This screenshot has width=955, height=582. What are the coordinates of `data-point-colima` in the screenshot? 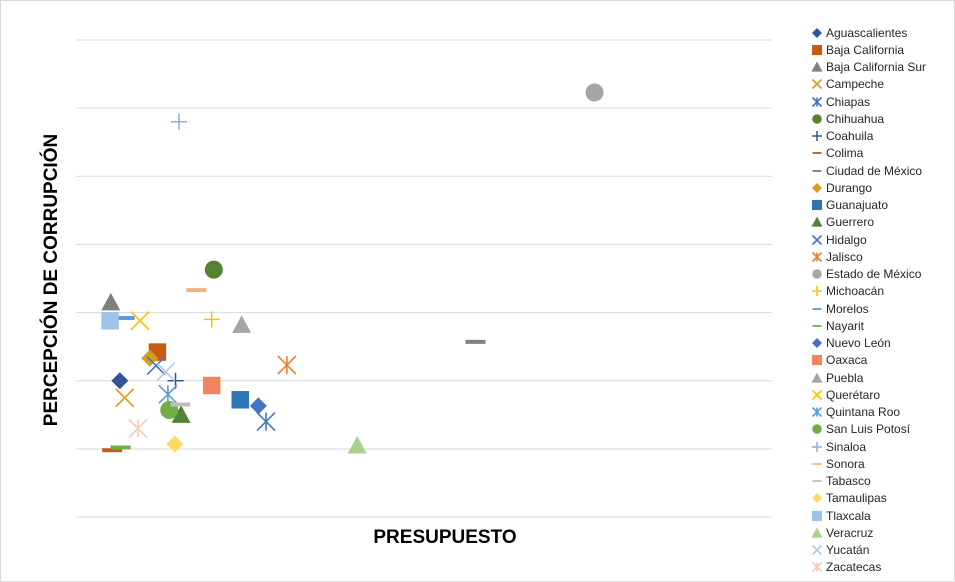 It's located at (112, 450).